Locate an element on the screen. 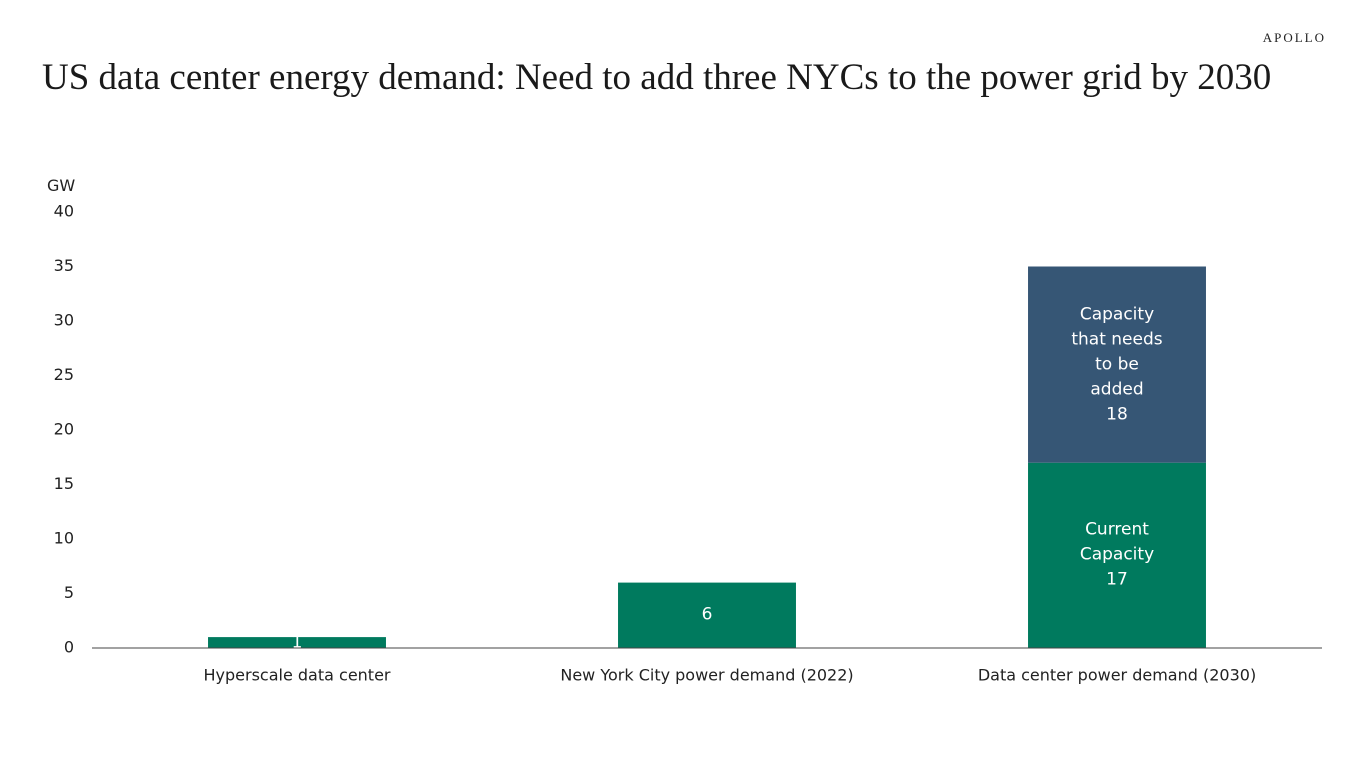  y-tick-label: 40 is located at coordinates (64, 211).